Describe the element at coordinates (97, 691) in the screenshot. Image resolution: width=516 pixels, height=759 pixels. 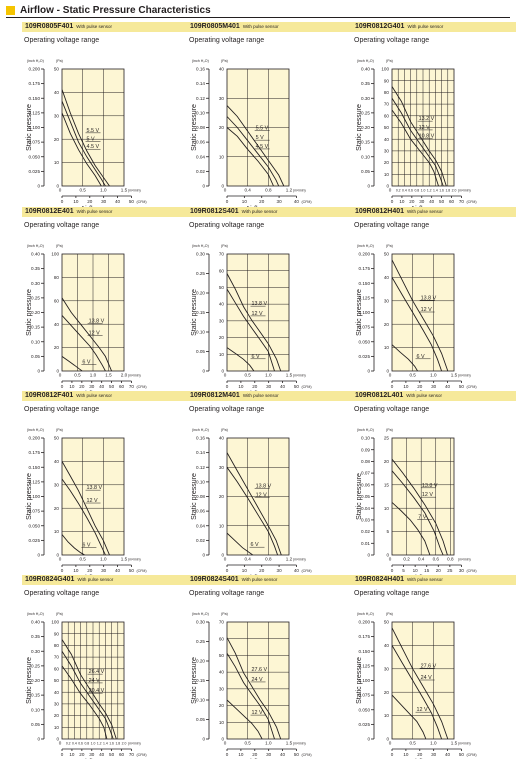
I see `series-label: 20.4 V` at that location.